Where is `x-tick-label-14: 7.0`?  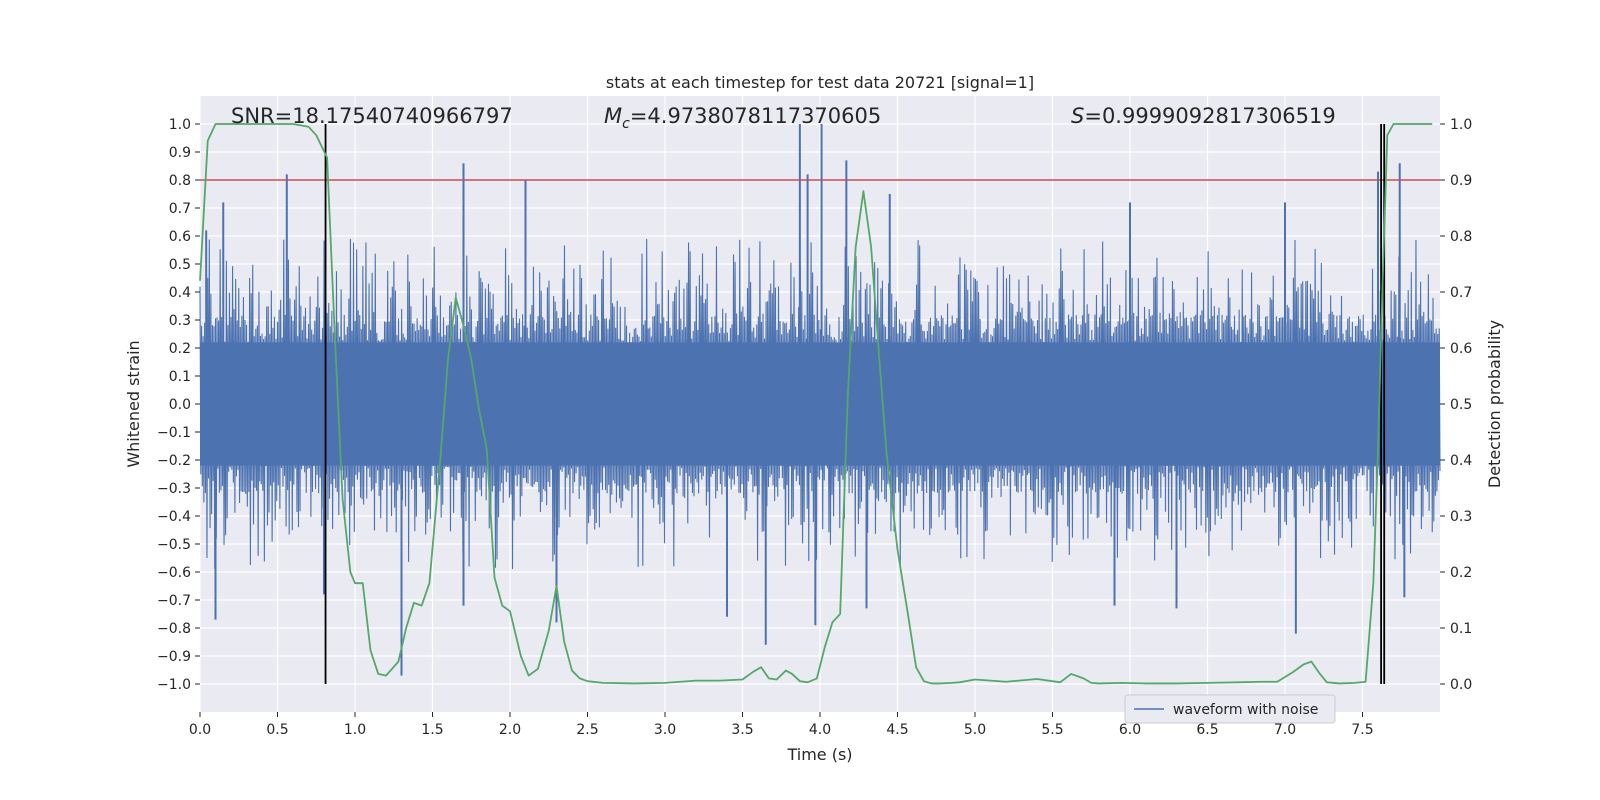 x-tick-label-14: 7.0 is located at coordinates (1285, 730).